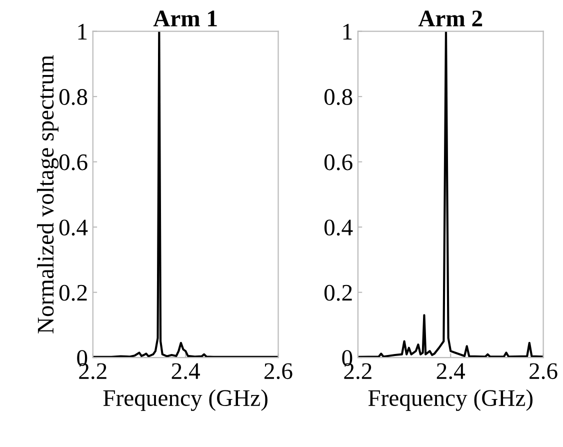  I want to click on chart-title: Arm 2, so click(450, 18).